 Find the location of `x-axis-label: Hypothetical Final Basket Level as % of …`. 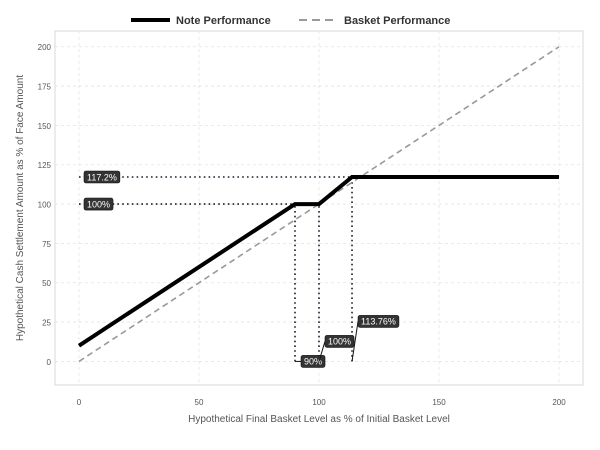

x-axis-label: Hypothetical Final Basket Level as % of … is located at coordinates (319, 419).